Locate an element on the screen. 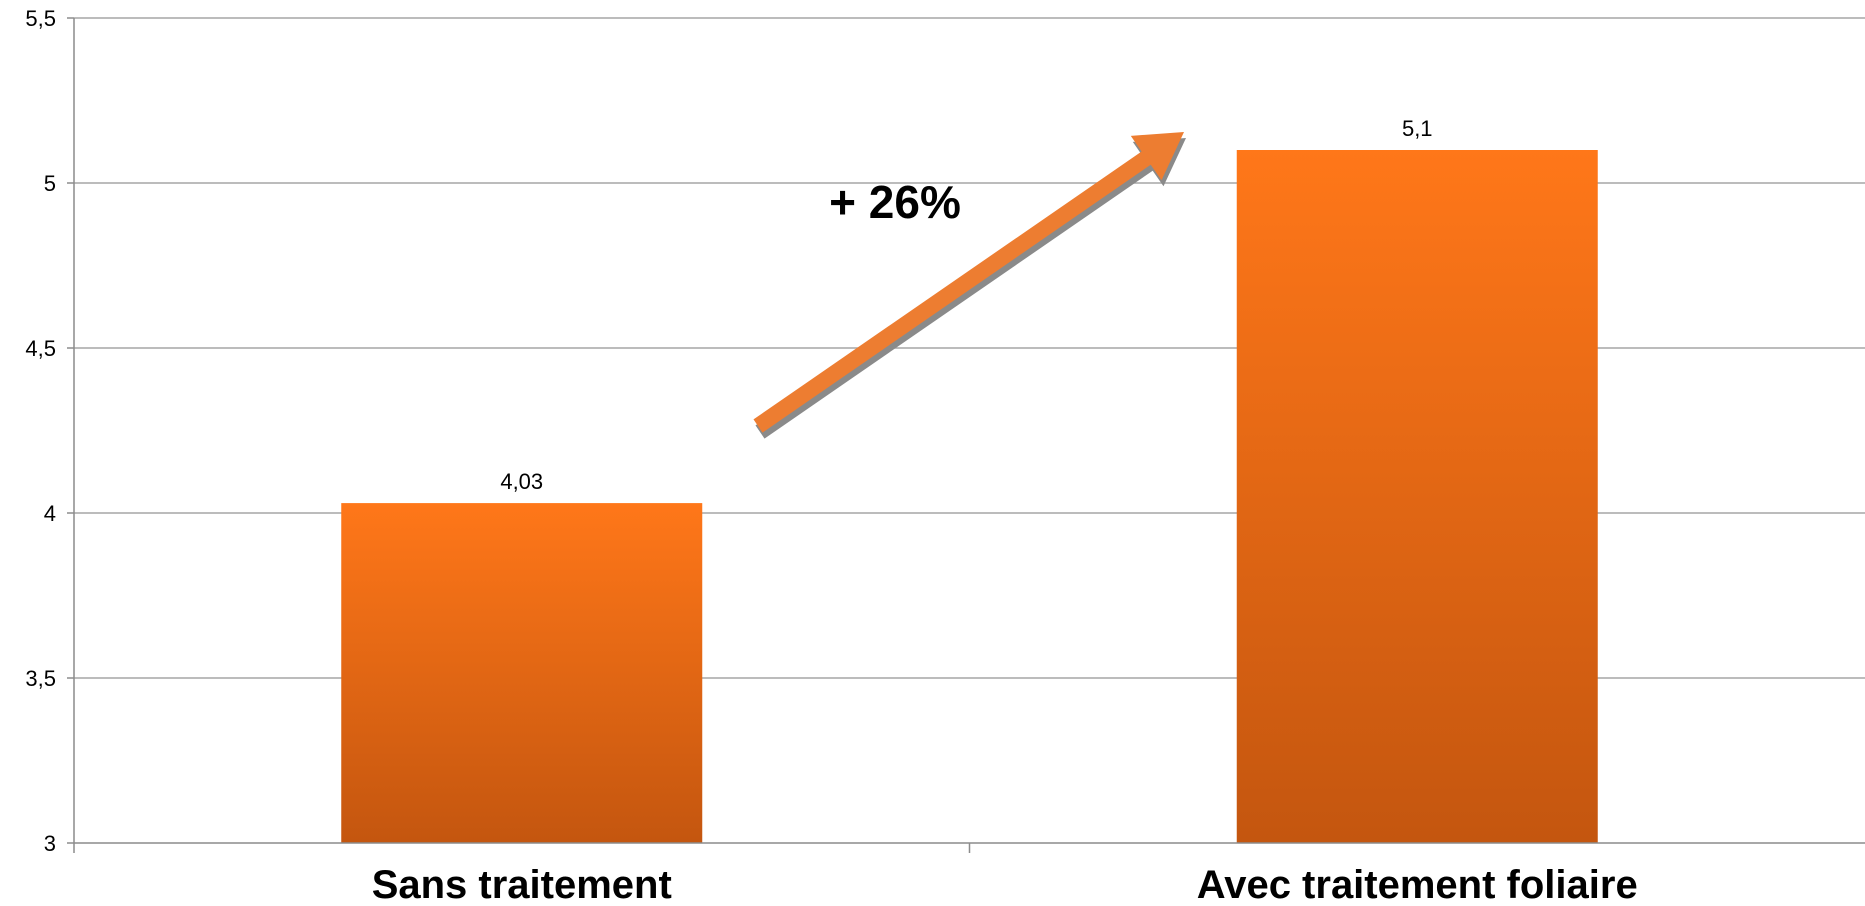 The width and height of the screenshot is (1865, 906). bar-value-label: 5,1 is located at coordinates (1417, 128).